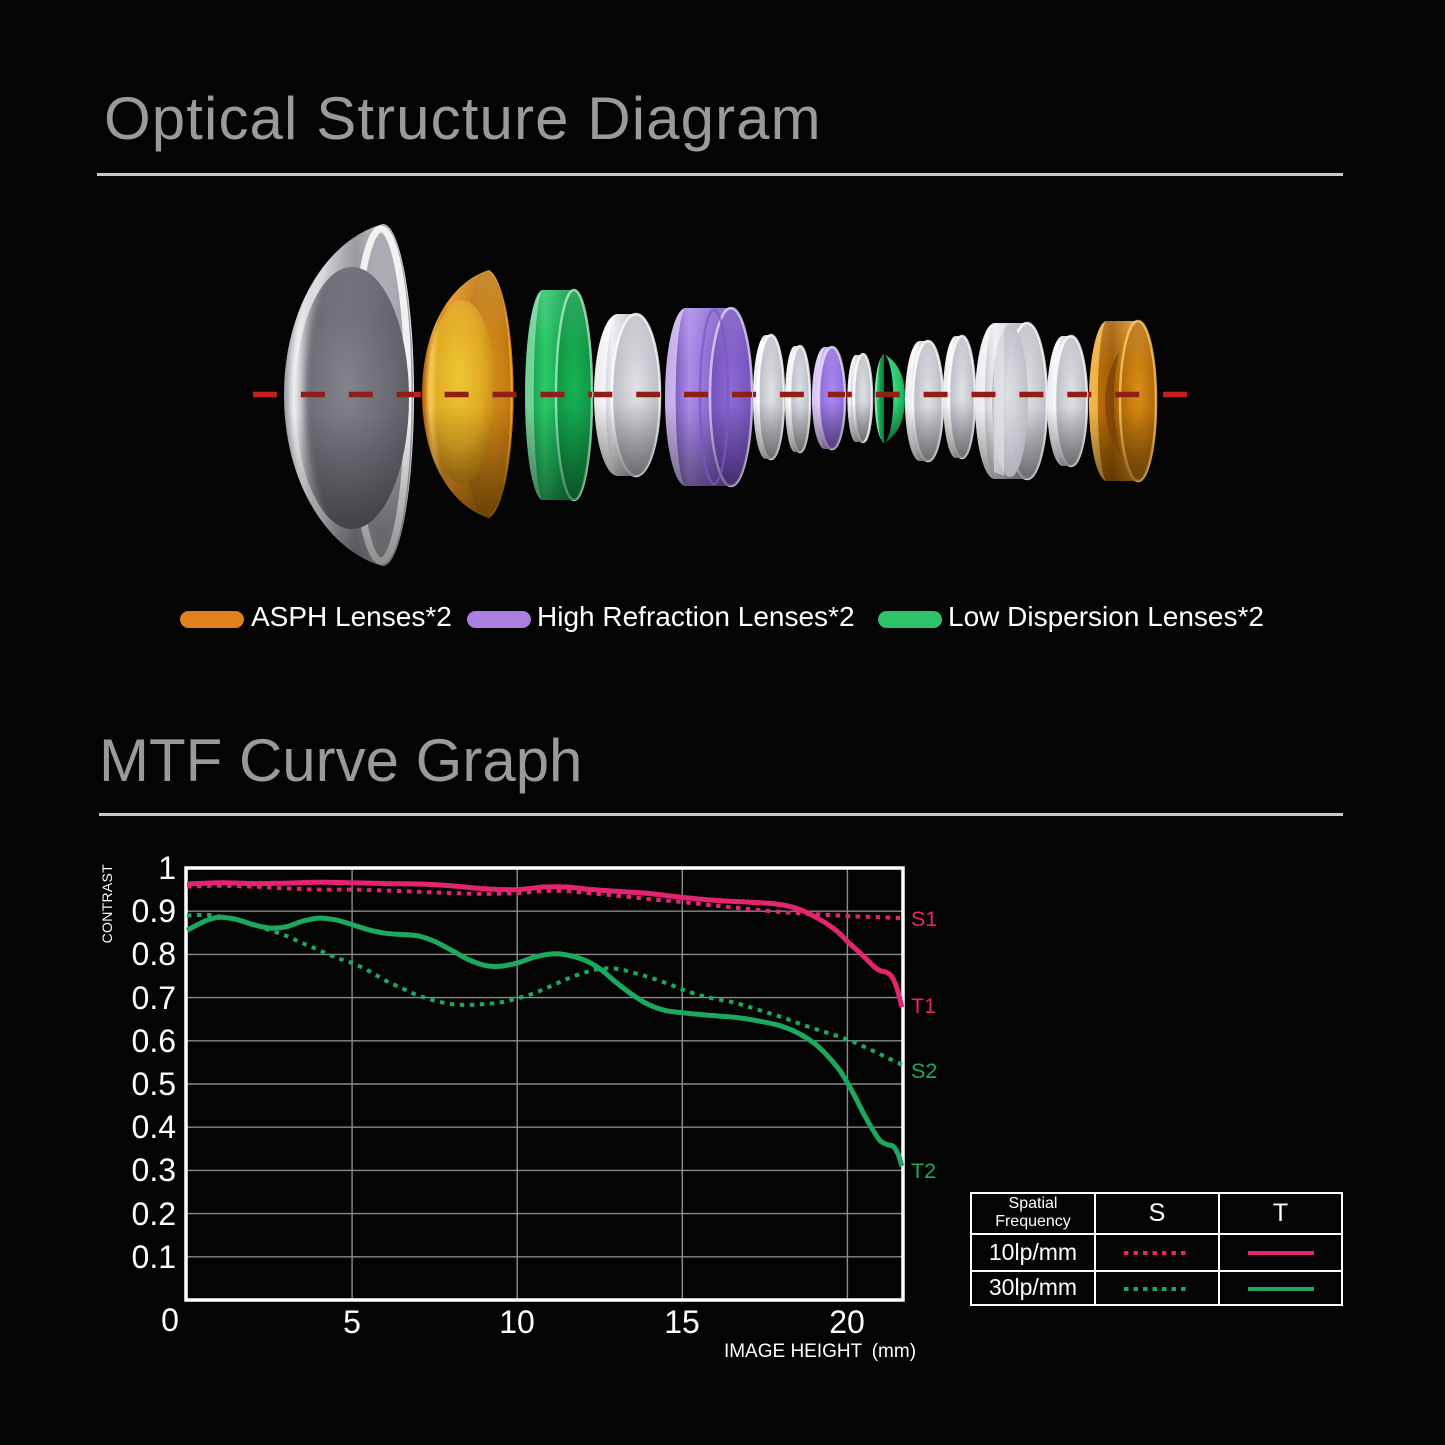 This screenshot has height=1445, width=1445. Describe the element at coordinates (923, 1171) in the screenshot. I see `svg-text: T2` at that location.